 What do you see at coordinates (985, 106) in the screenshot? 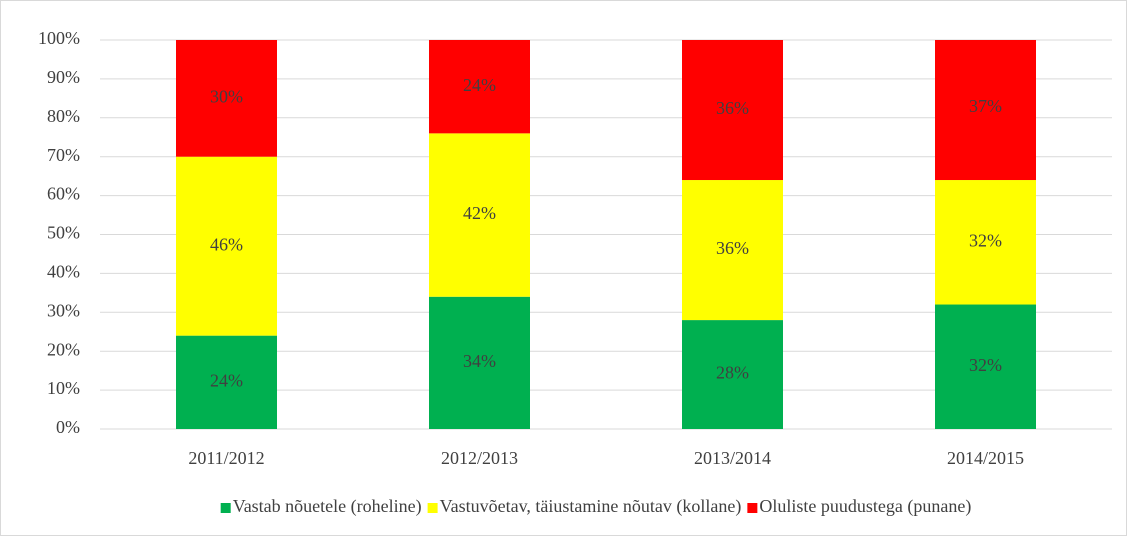
I see `data-label: 37%` at bounding box center [985, 106].